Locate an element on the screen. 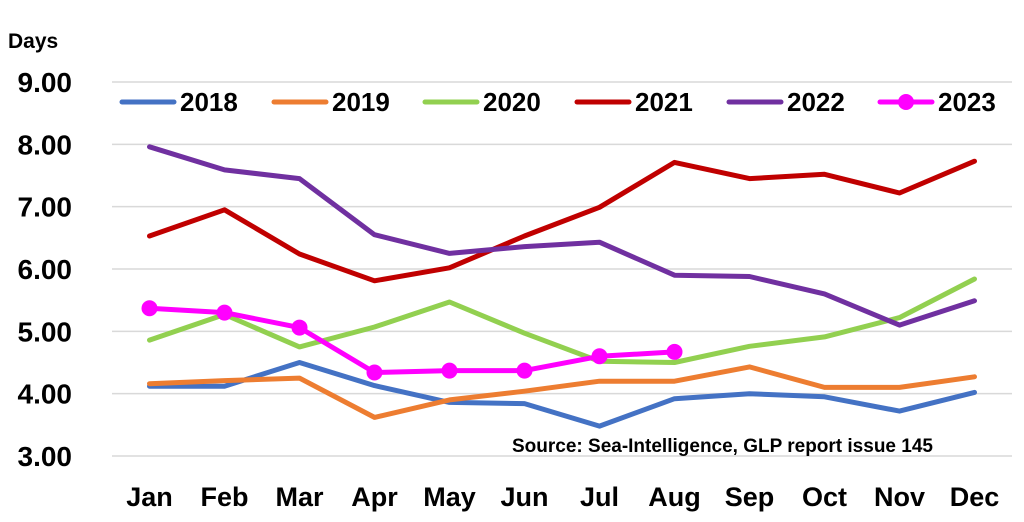 The width and height of the screenshot is (1024, 522). y-tick-label: 4.00 is located at coordinates (45, 394).